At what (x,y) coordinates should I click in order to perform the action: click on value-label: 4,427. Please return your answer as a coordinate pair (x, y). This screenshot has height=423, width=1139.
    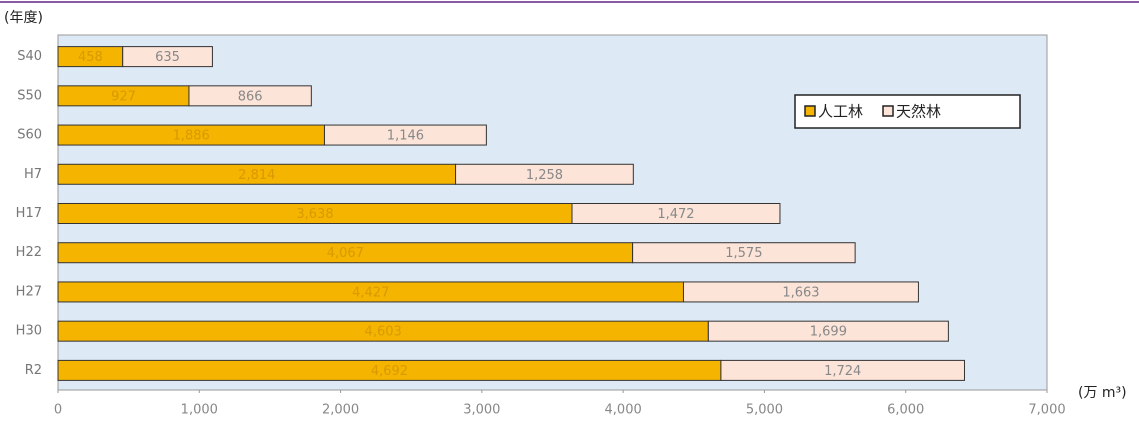
    Looking at the image, I should click on (370, 292).